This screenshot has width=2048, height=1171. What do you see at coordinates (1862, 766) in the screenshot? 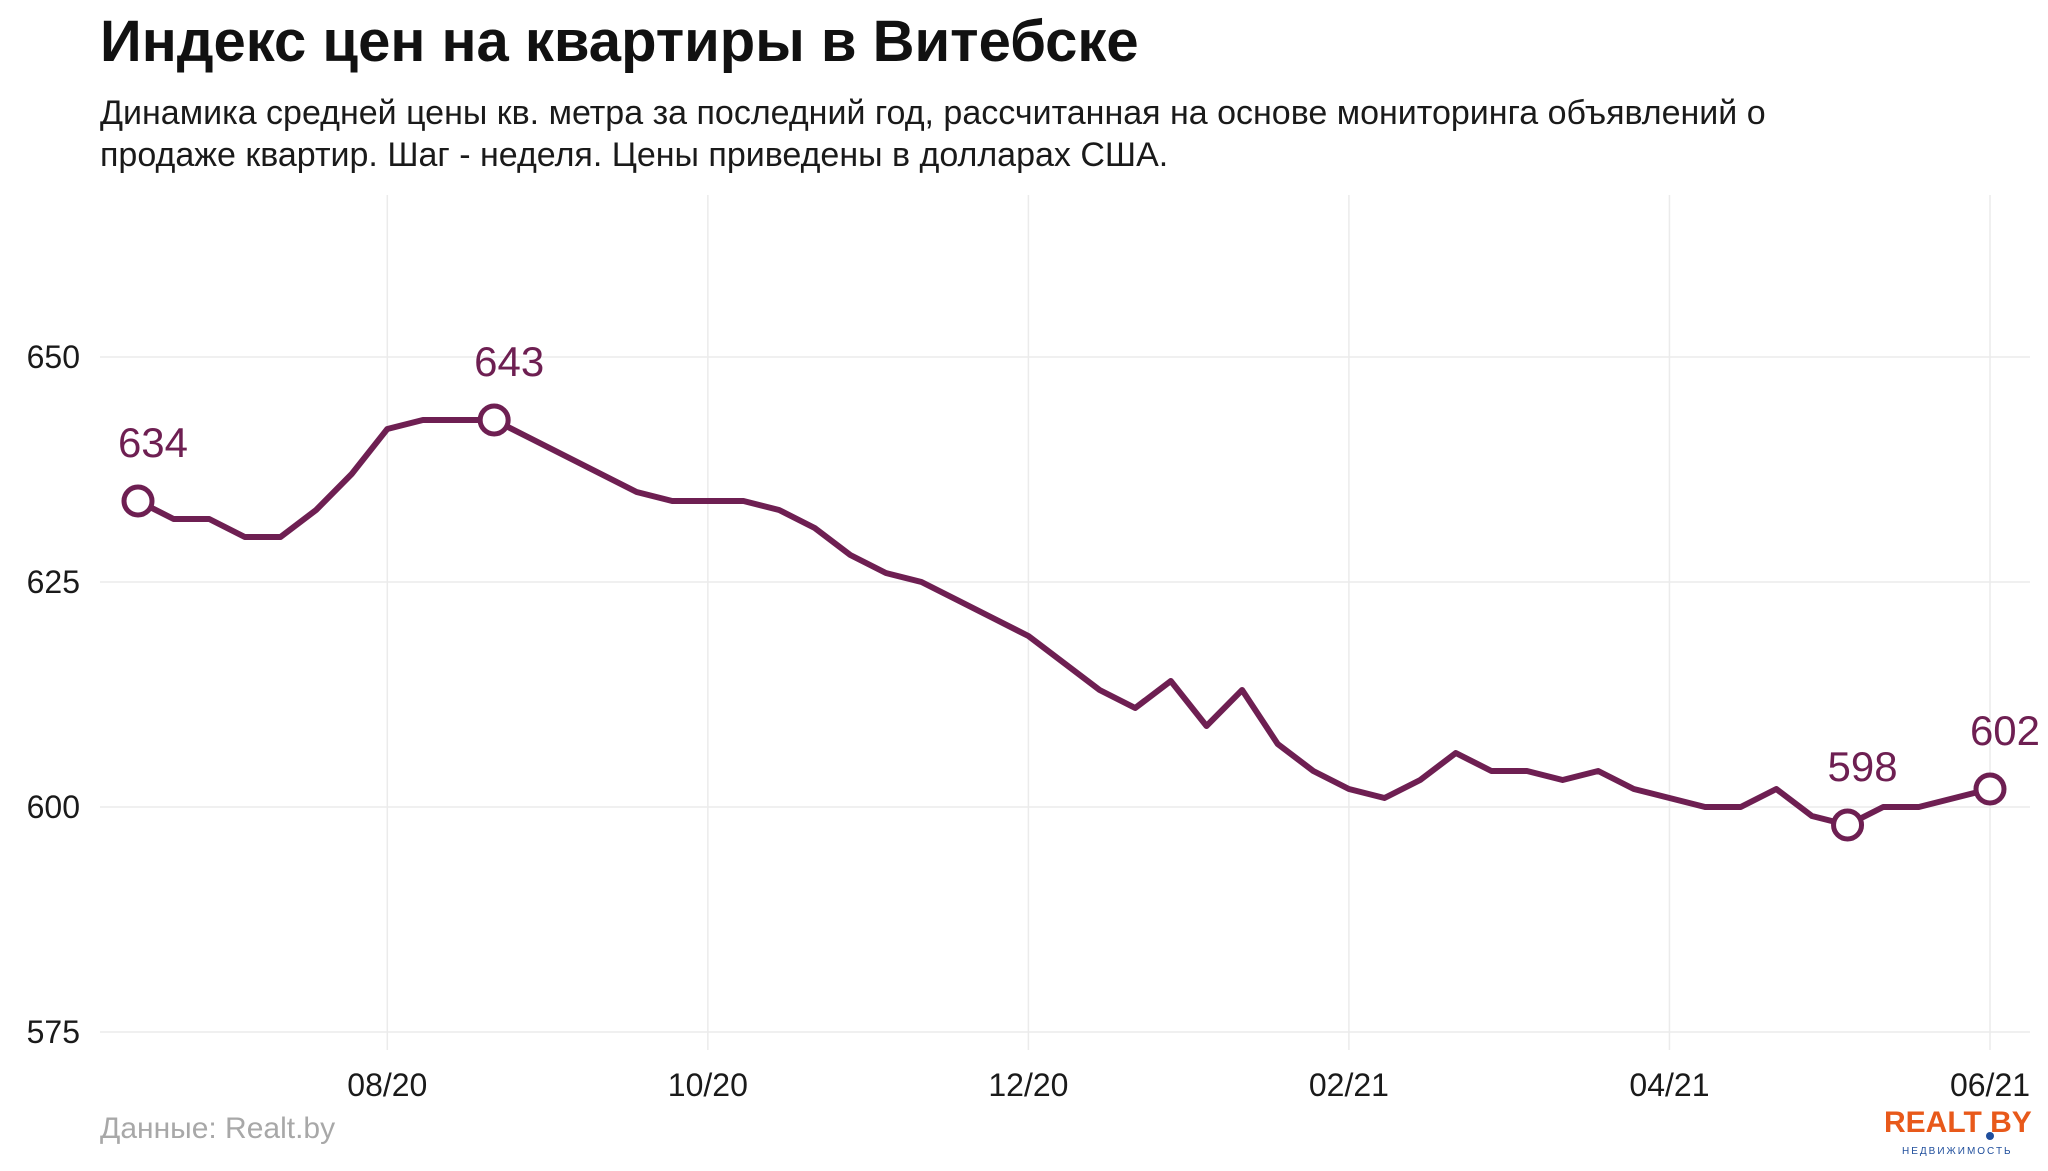
I see `data-label: 598` at bounding box center [1862, 766].